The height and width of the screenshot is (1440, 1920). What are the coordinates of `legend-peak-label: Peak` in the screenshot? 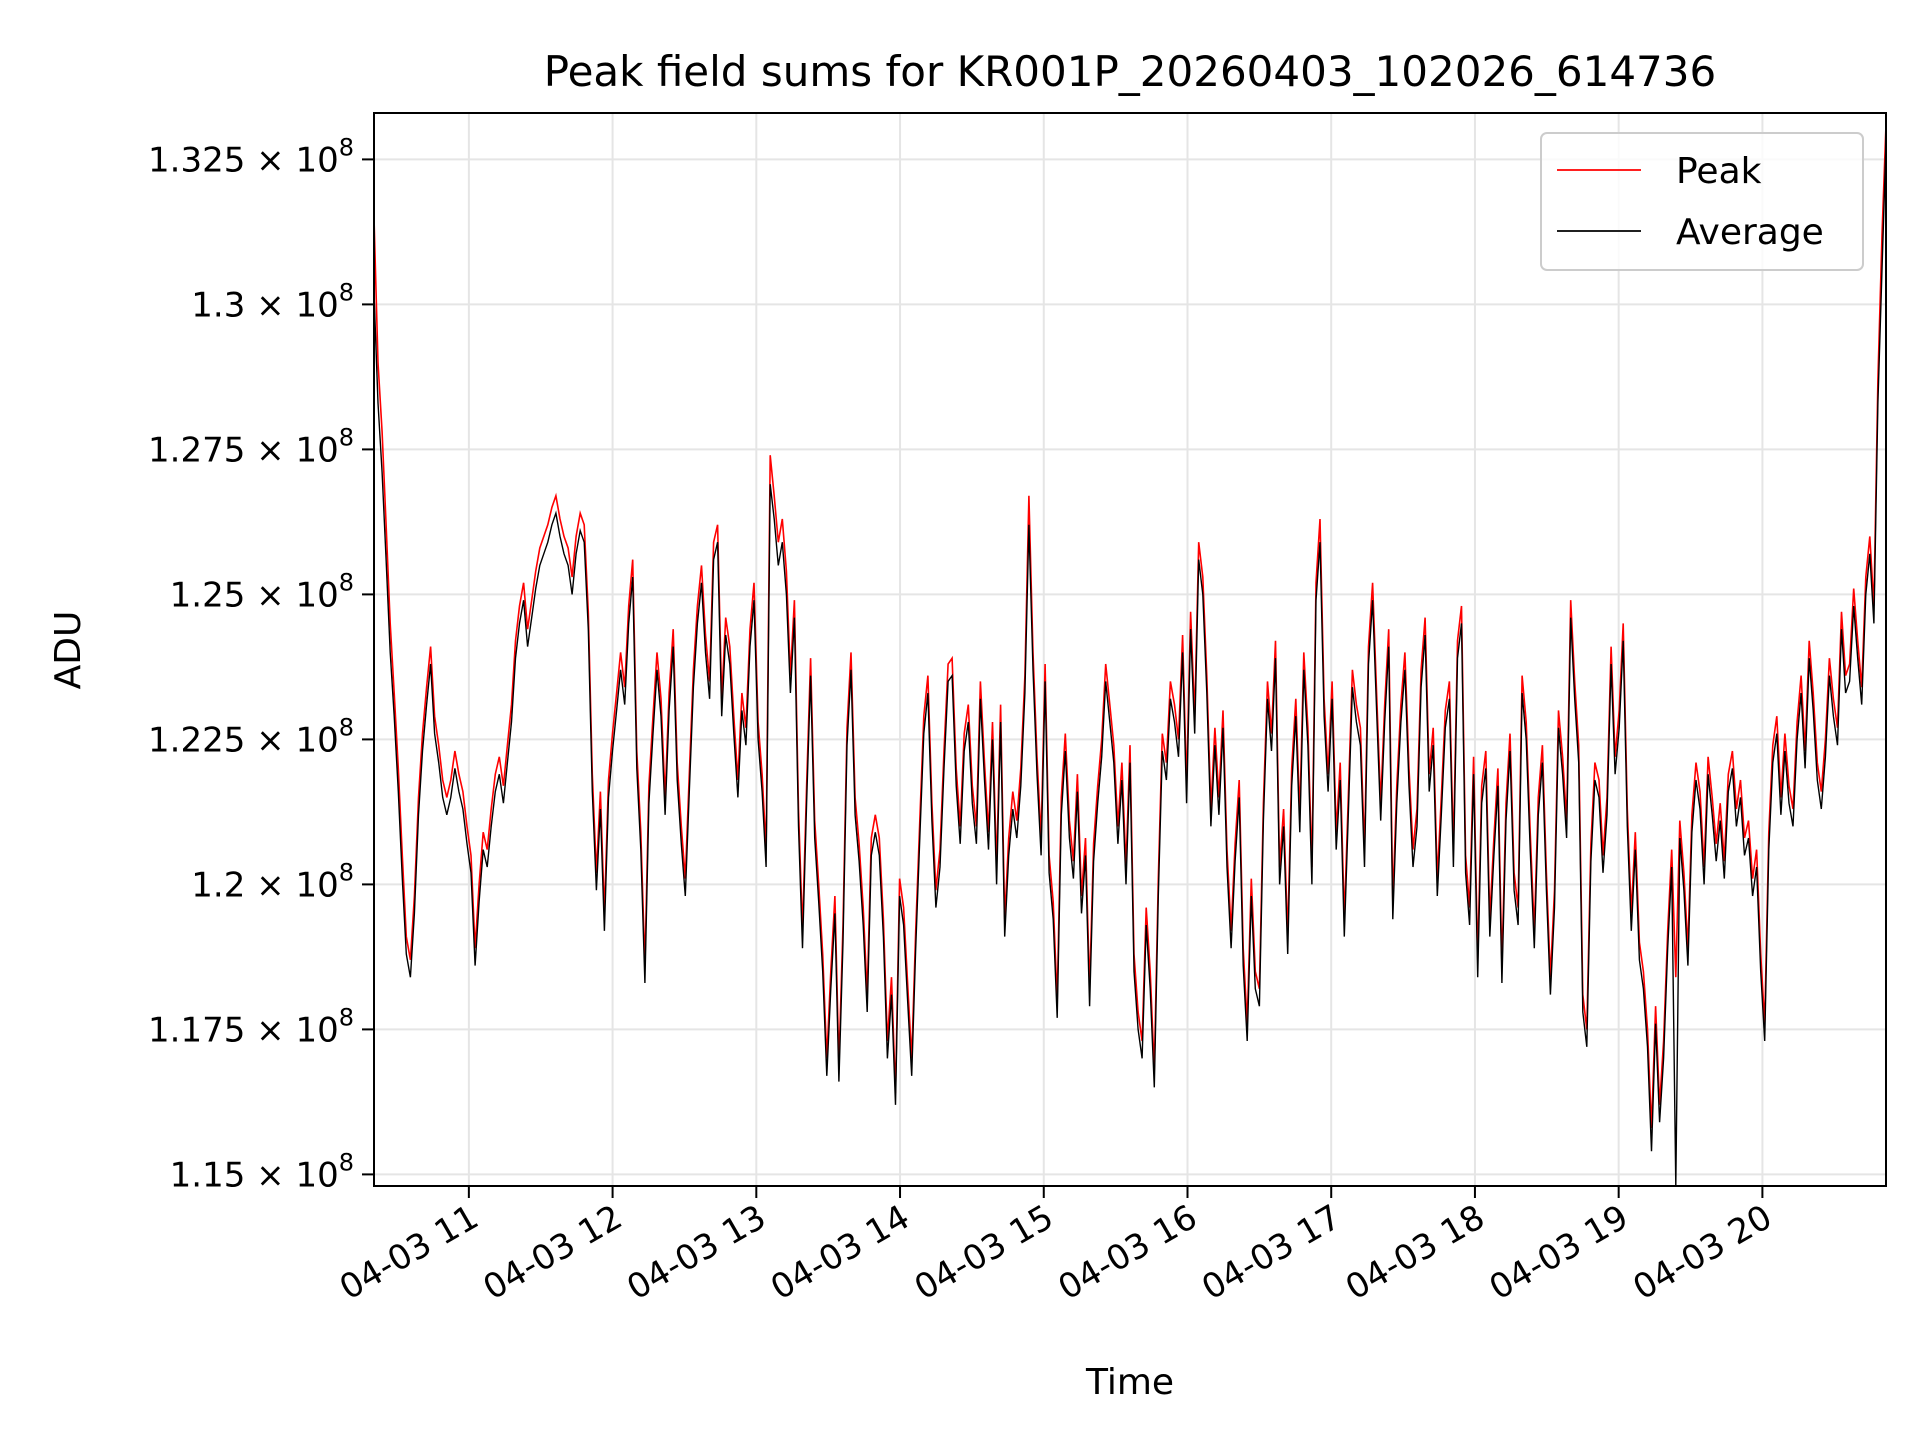 It's located at (1719, 171).